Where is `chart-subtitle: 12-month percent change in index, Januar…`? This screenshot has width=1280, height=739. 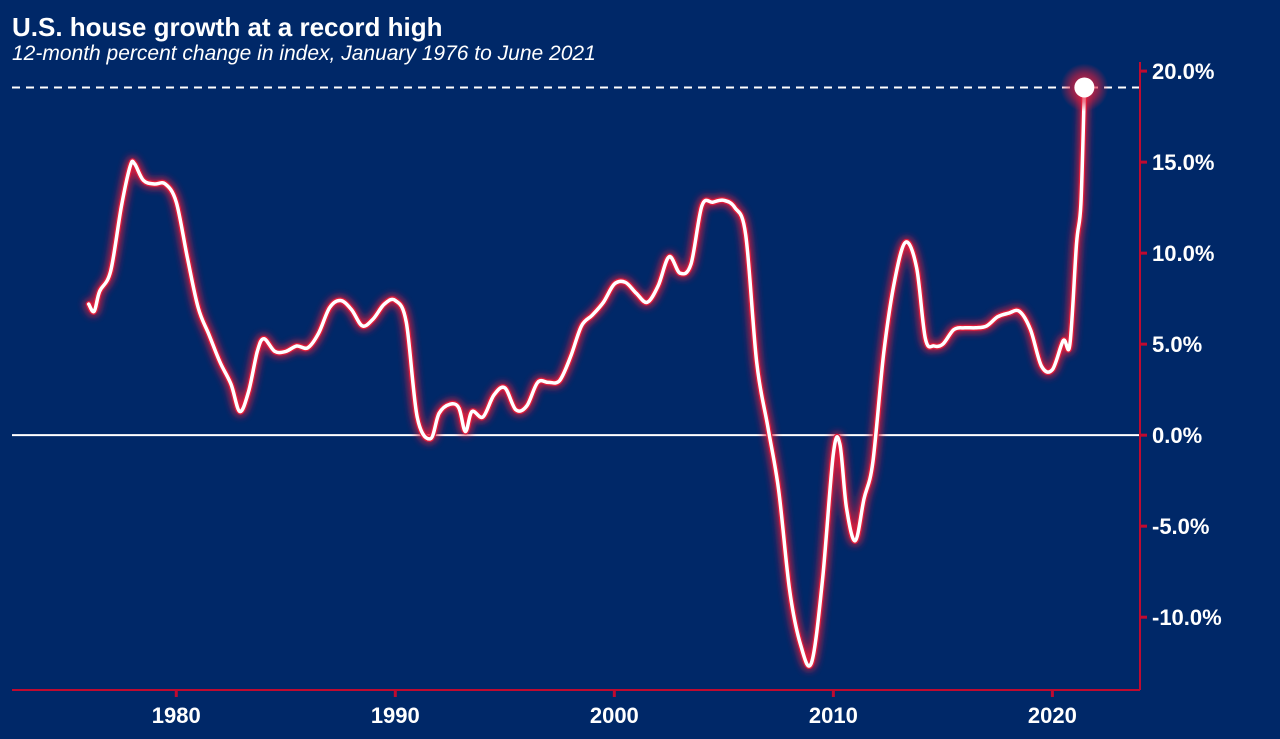
chart-subtitle: 12-month percent change in index, Januar… is located at coordinates (304, 53).